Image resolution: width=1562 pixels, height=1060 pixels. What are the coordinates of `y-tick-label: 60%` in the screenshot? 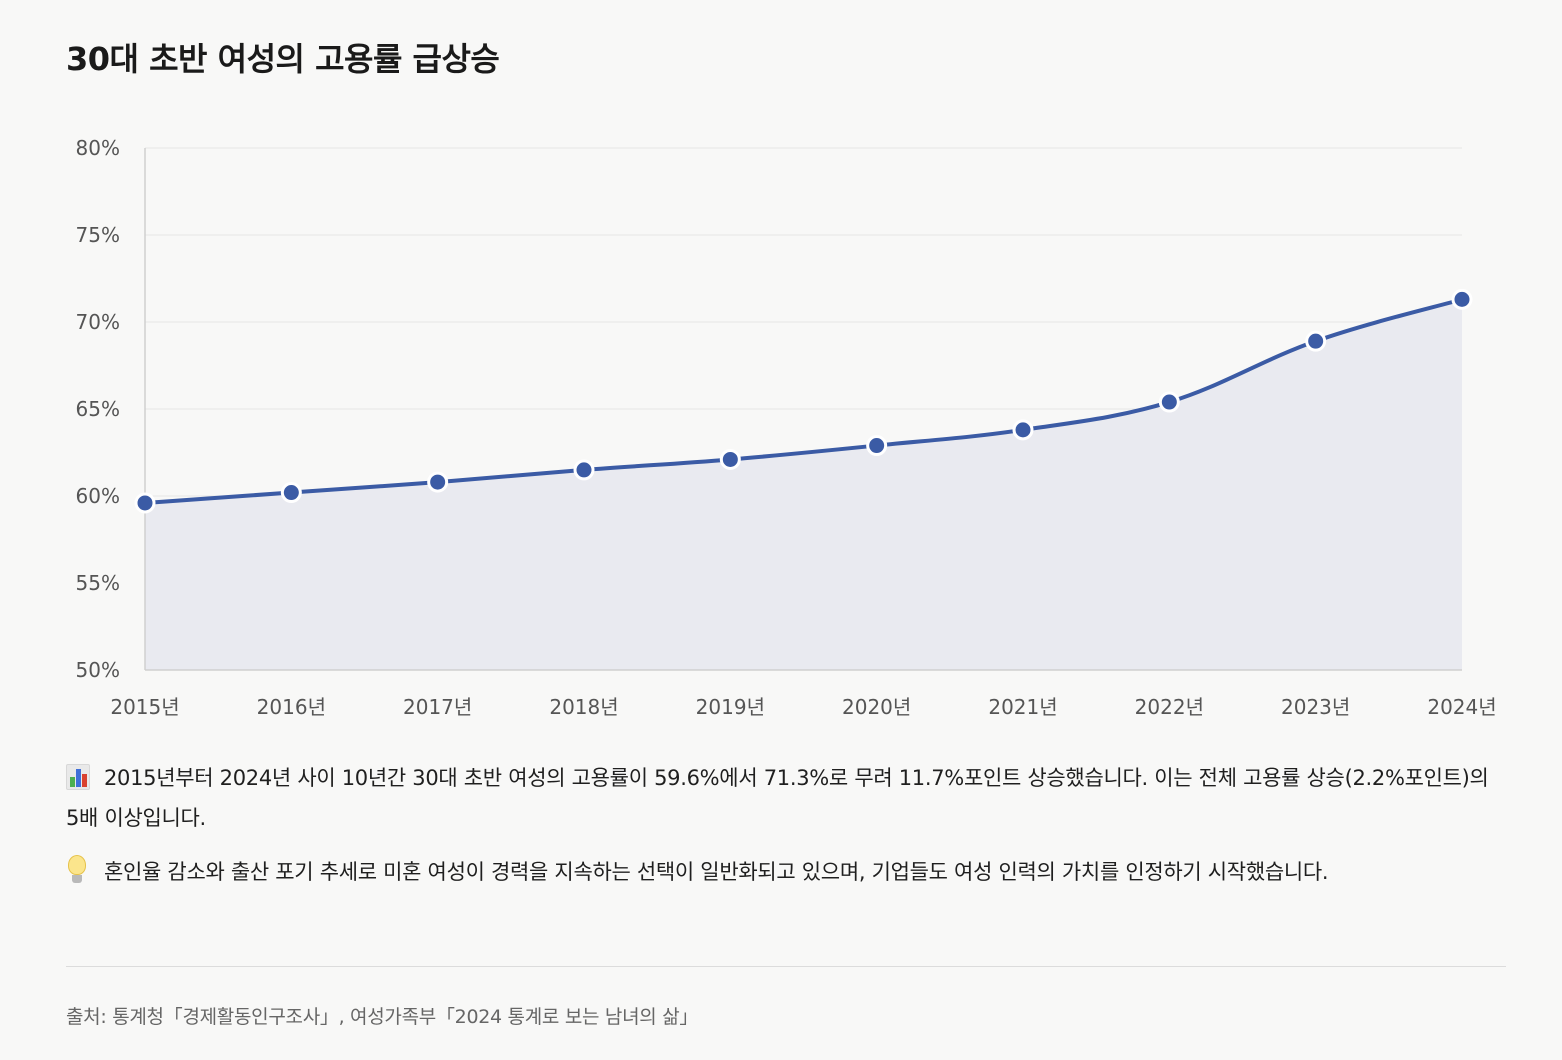 It's located at (98, 496).